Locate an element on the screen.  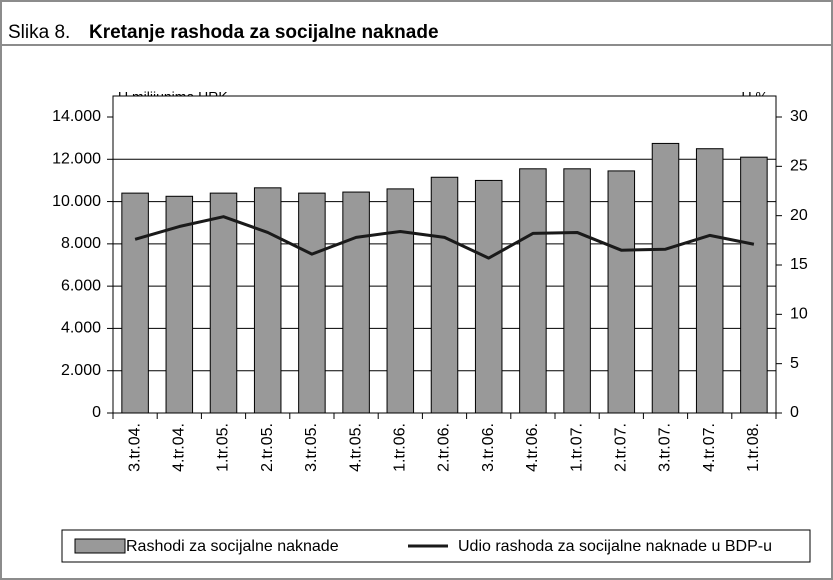
y2-tick-label: 20 is located at coordinates (799, 215).